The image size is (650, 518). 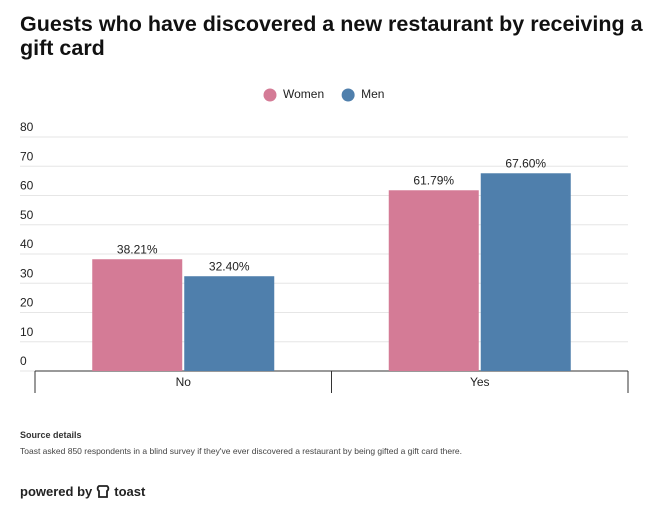 What do you see at coordinates (525, 163) in the screenshot?
I see `value-label: 67.60%` at bounding box center [525, 163].